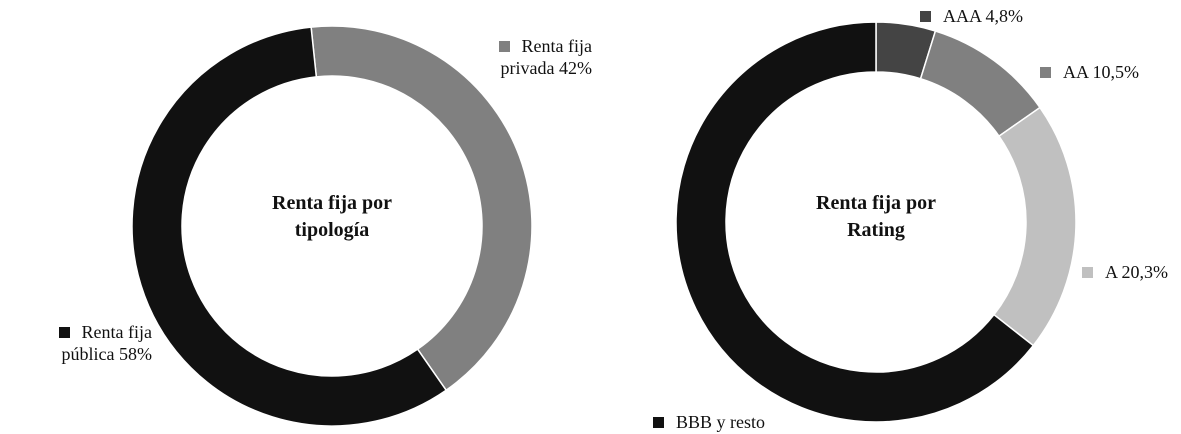  I want to click on legend-label: BBB y resto, so click(721, 422).